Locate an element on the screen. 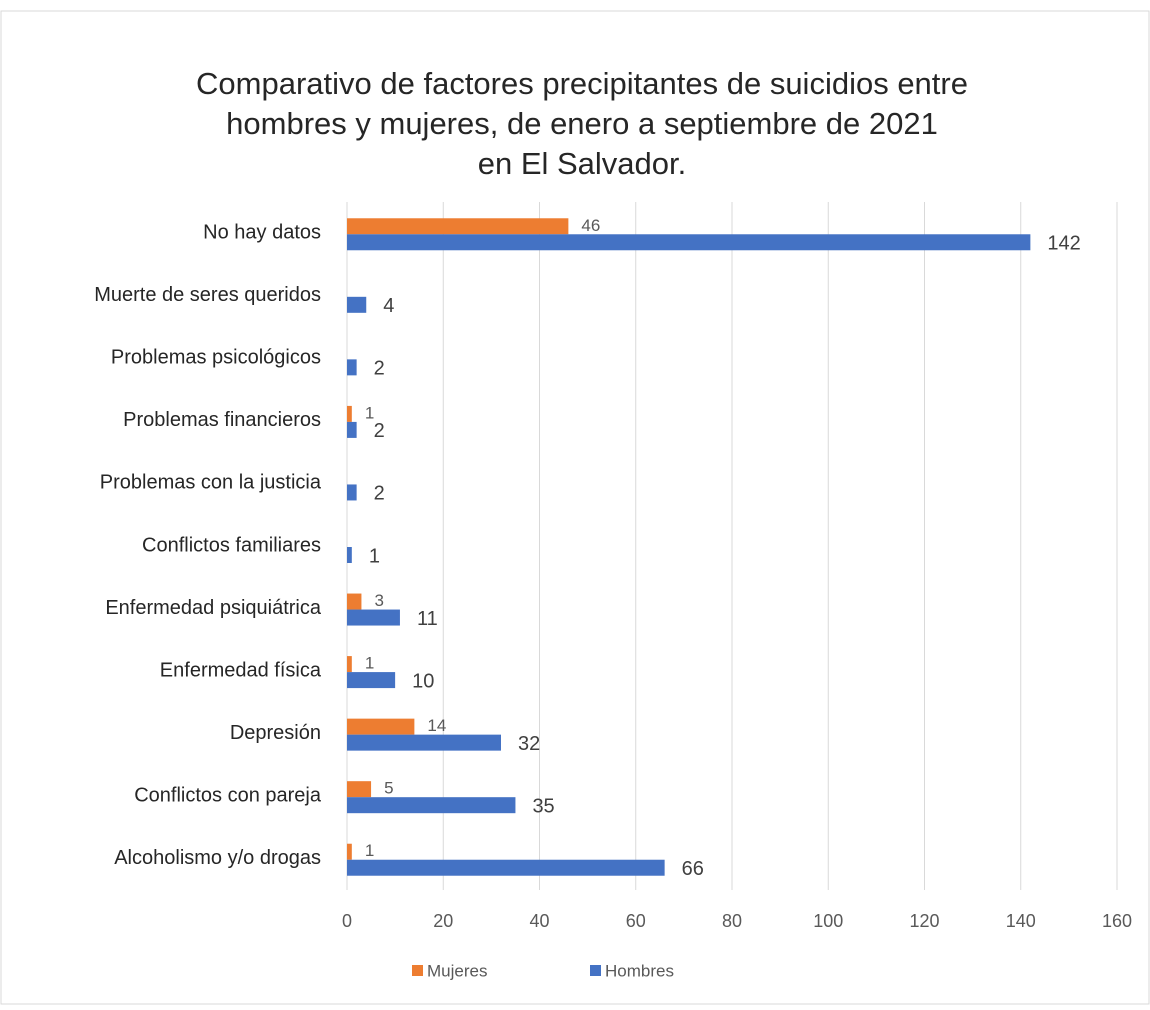 The width and height of the screenshot is (1150, 1010). y-tick-label: Muerte de seres queridos is located at coordinates (207, 295).